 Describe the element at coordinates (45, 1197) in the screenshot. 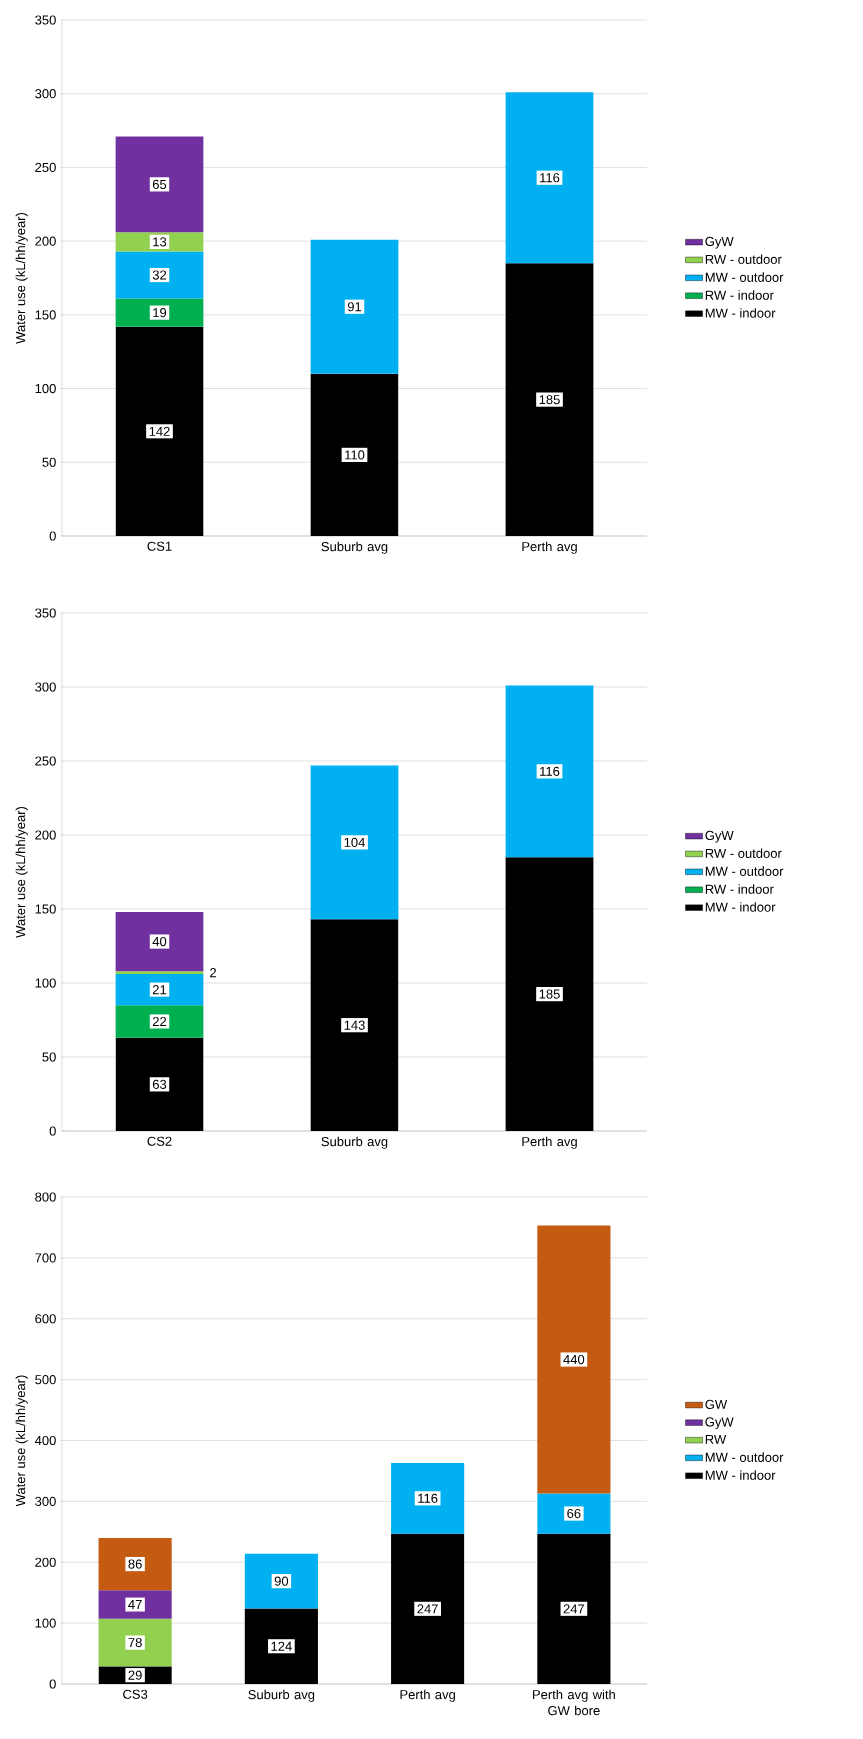

I see `y-tick-label: 800` at that location.